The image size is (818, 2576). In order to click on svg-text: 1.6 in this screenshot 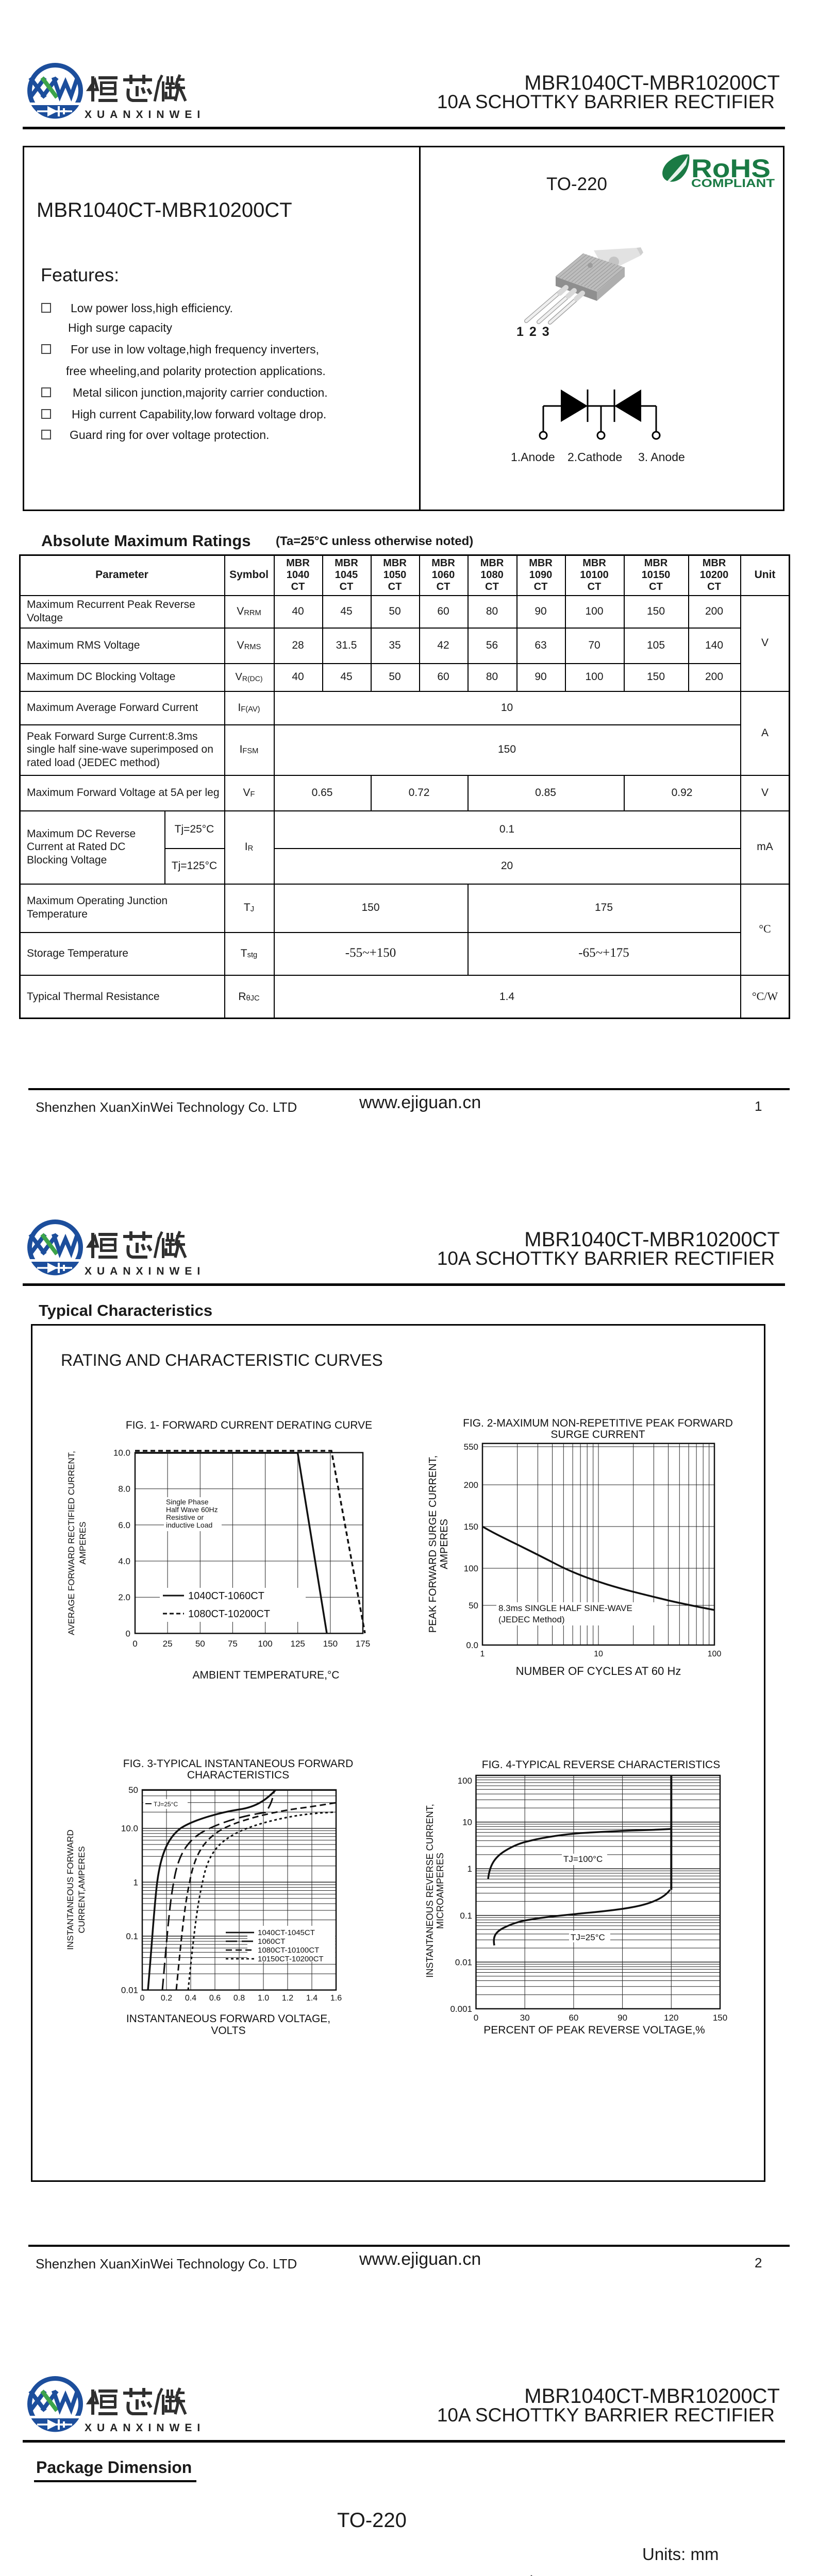, I will do `click(336, 1998)`.